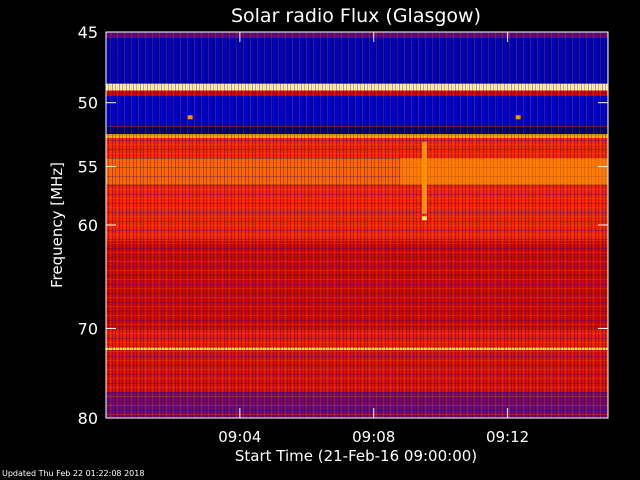 This screenshot has width=640, height=480. What do you see at coordinates (88, 103) in the screenshot?
I see `y-tick-label: 50` at bounding box center [88, 103].